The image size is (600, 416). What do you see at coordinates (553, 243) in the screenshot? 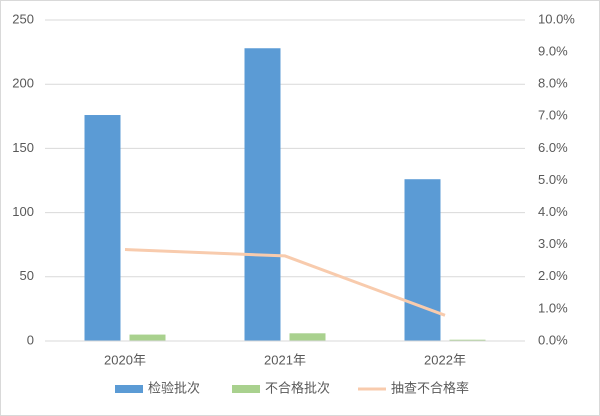
I see `y2-tick-label: 3.0%` at bounding box center [553, 243].